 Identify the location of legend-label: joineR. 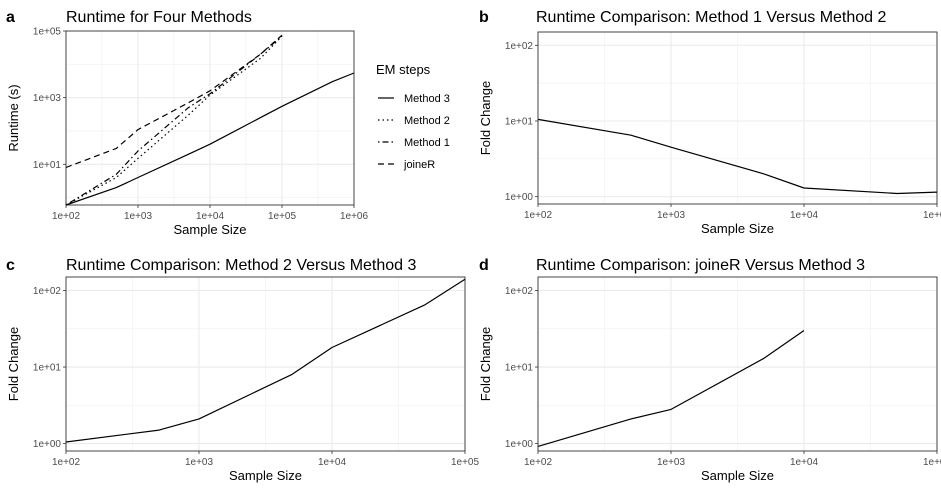
(419, 165).